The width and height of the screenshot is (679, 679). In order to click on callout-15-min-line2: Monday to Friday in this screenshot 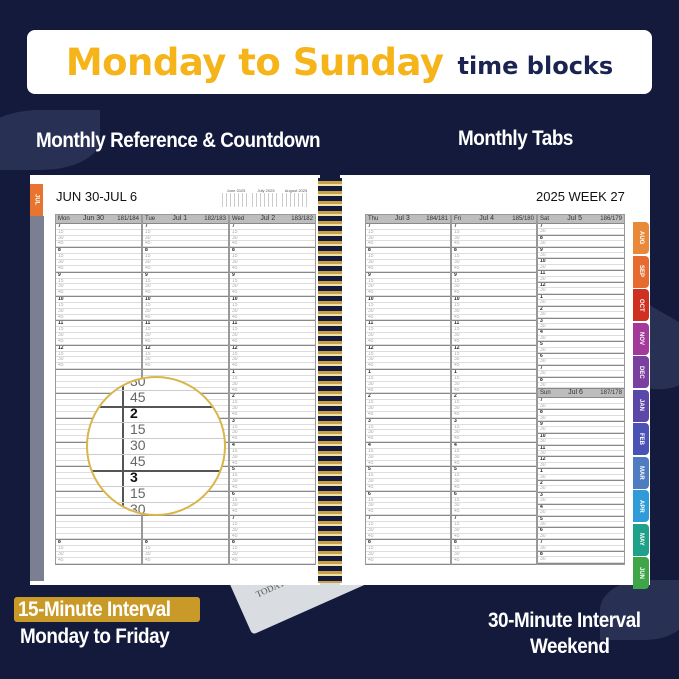, I will do `click(95, 636)`.